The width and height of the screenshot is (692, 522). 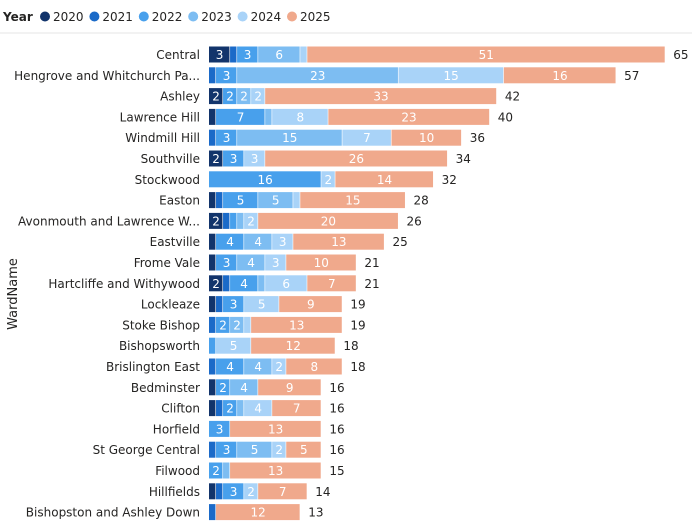 I want to click on bar-hengrove-and-whitchurch-pa-2024, so click(x=451, y=75).